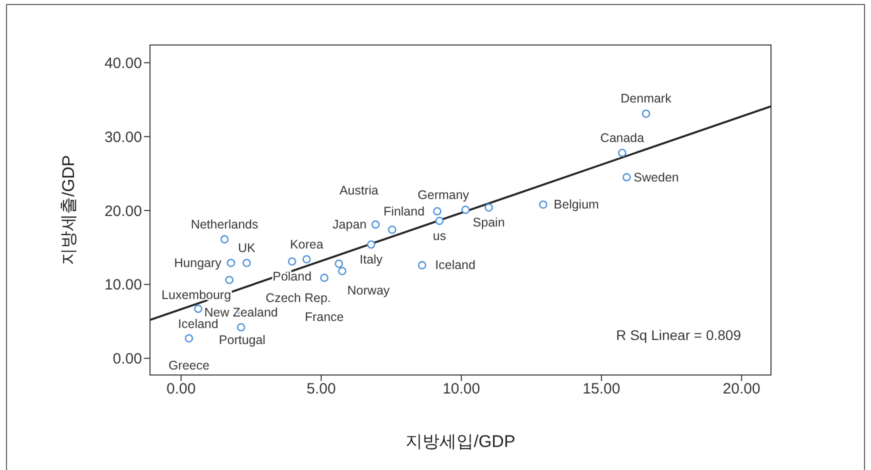 This screenshot has width=871, height=470. I want to click on annotation: us, so click(439, 235).